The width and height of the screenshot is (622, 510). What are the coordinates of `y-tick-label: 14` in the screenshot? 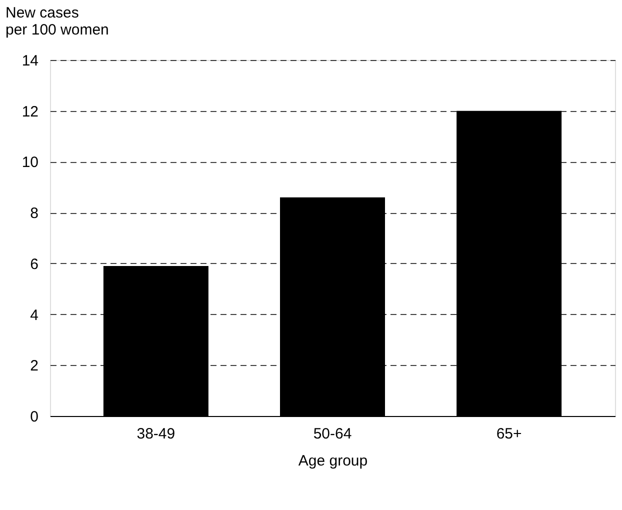 It's located at (30, 61).